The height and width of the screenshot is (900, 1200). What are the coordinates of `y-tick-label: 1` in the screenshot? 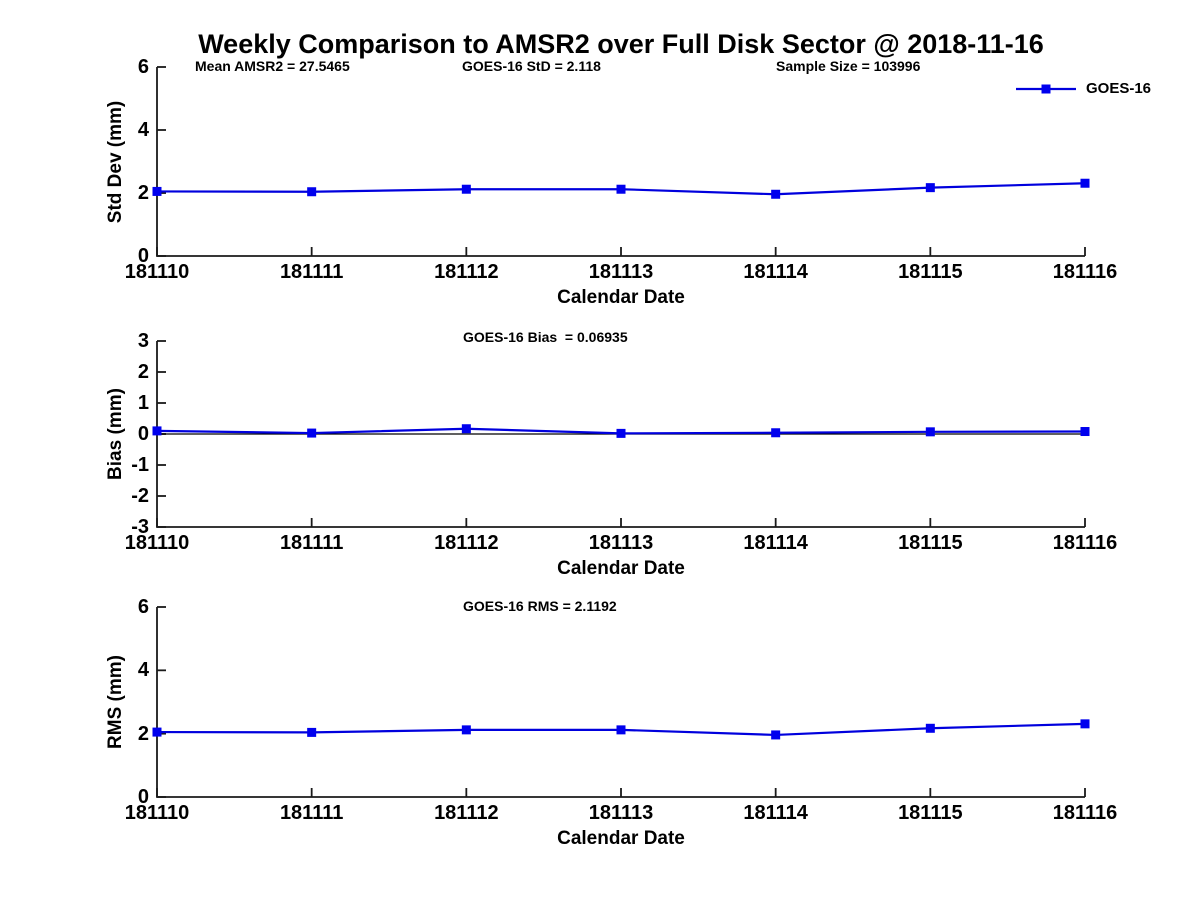 It's located at (143, 403).